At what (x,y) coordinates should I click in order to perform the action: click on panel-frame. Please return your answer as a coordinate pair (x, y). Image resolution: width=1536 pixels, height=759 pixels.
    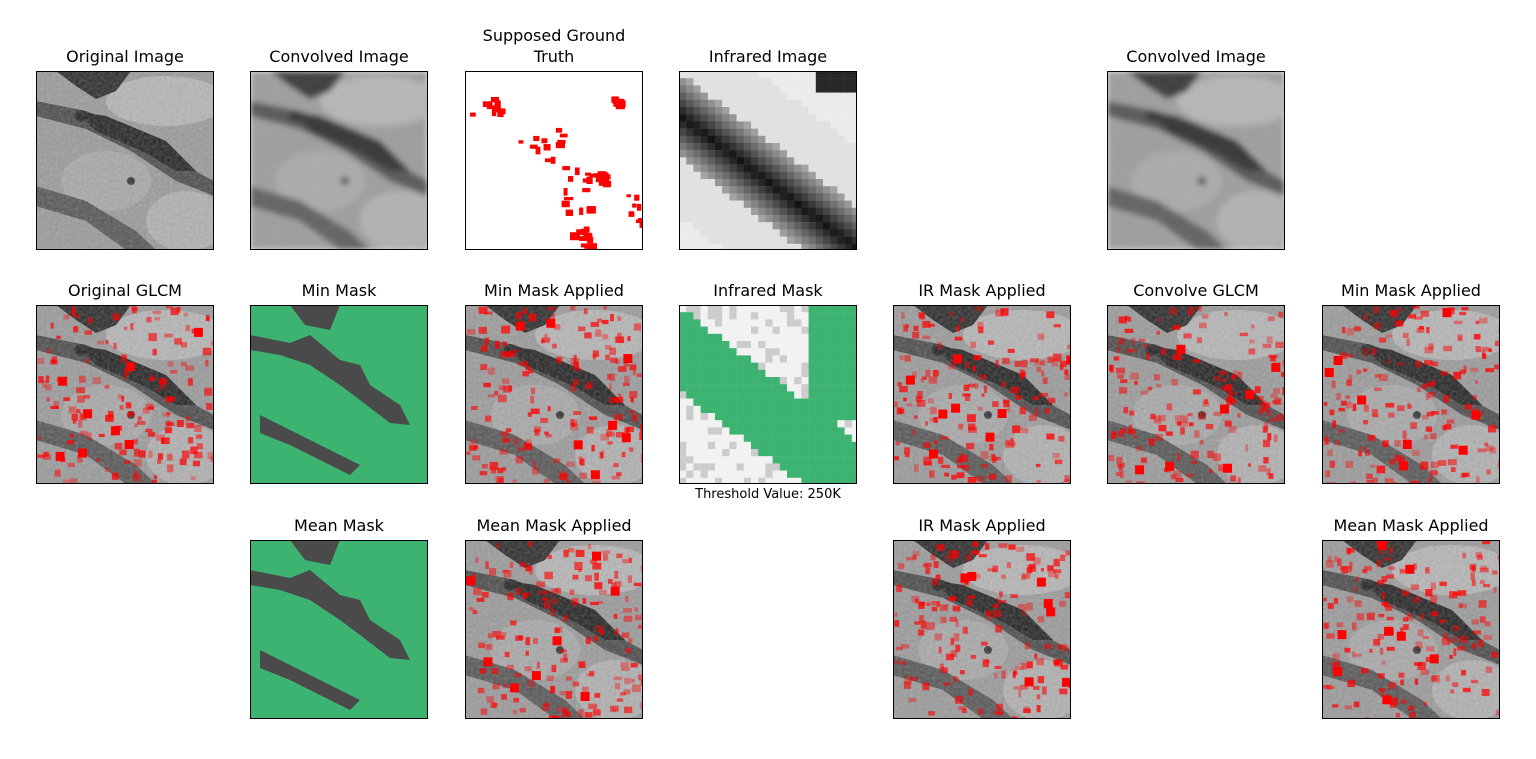
    Looking at the image, I should click on (1411, 394).